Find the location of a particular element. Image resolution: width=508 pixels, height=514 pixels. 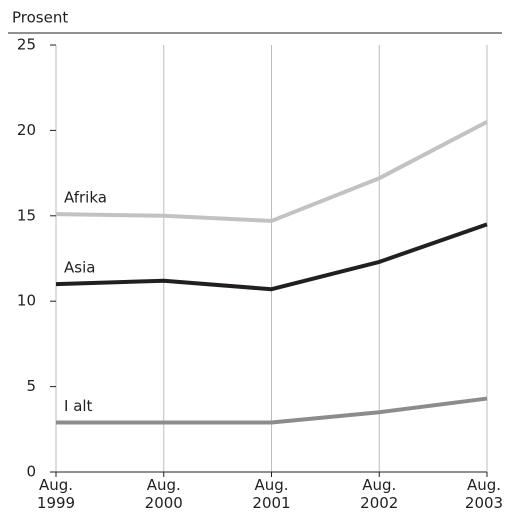

y-tick-label: 5 is located at coordinates (31, 386).